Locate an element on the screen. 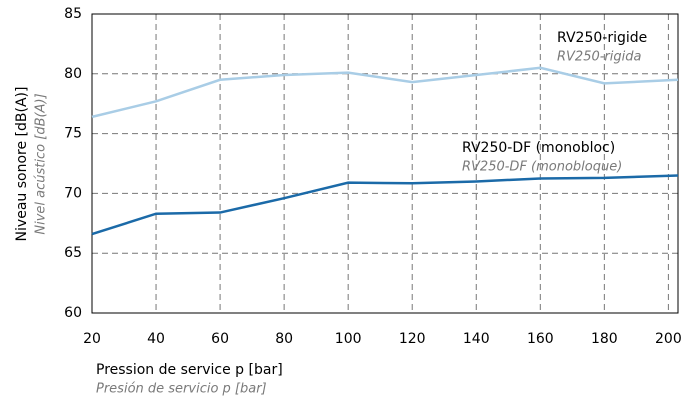  x-tick-label: 120 is located at coordinates (412, 339).